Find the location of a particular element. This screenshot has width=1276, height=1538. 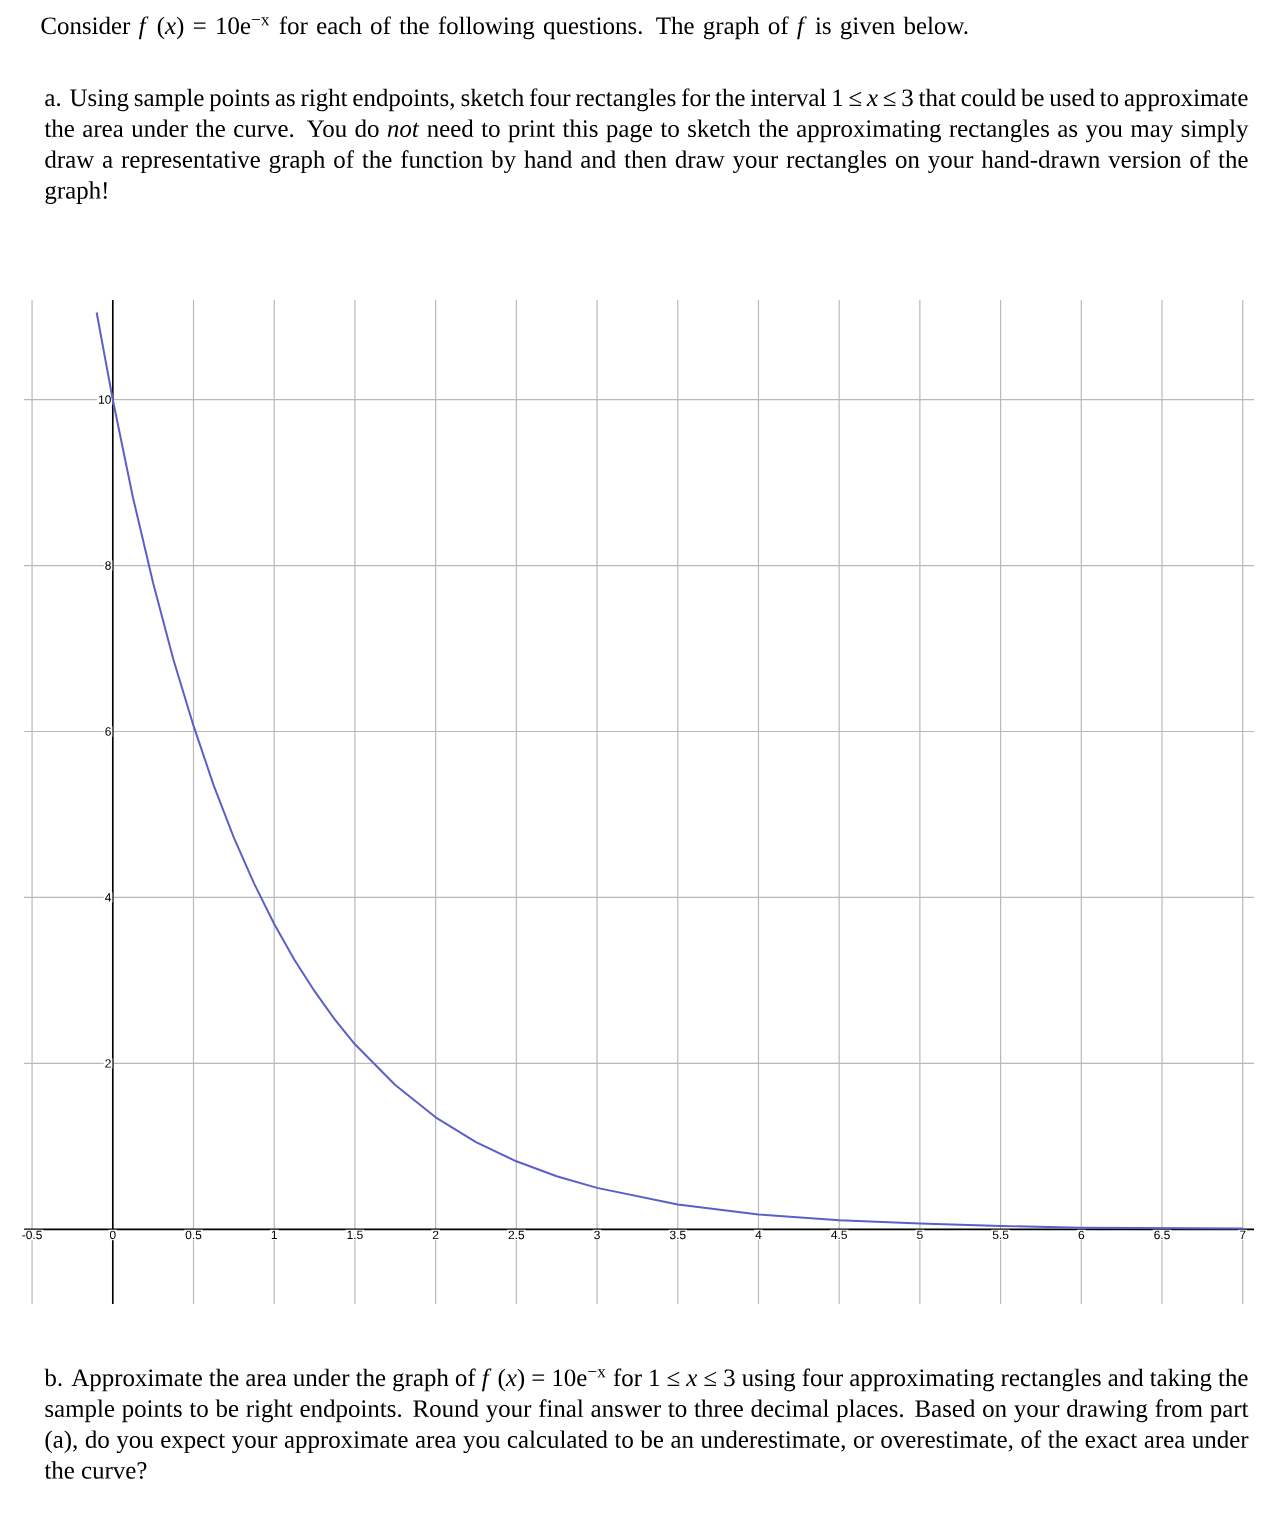

chart-title: Consider f (x) = 10e$^{−x}$ for each of the following questions. The graph of f is given below. is located at coordinates (504, 28).